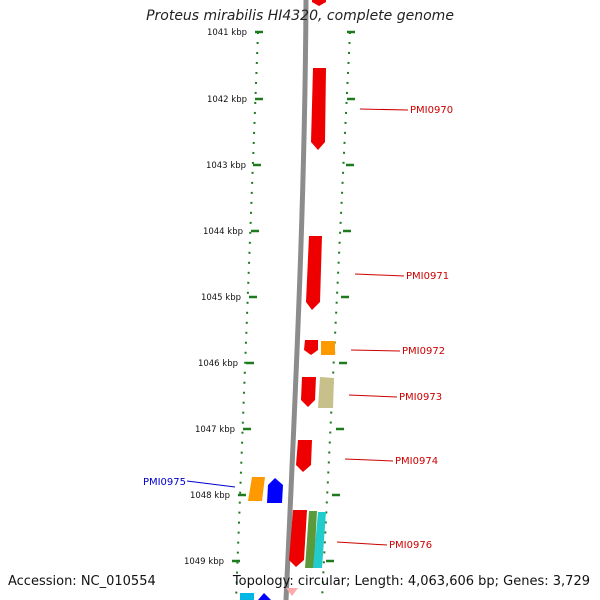 The image size is (600, 600). I want to click on gene-label-pmi0970: PMI0970, so click(431, 110).